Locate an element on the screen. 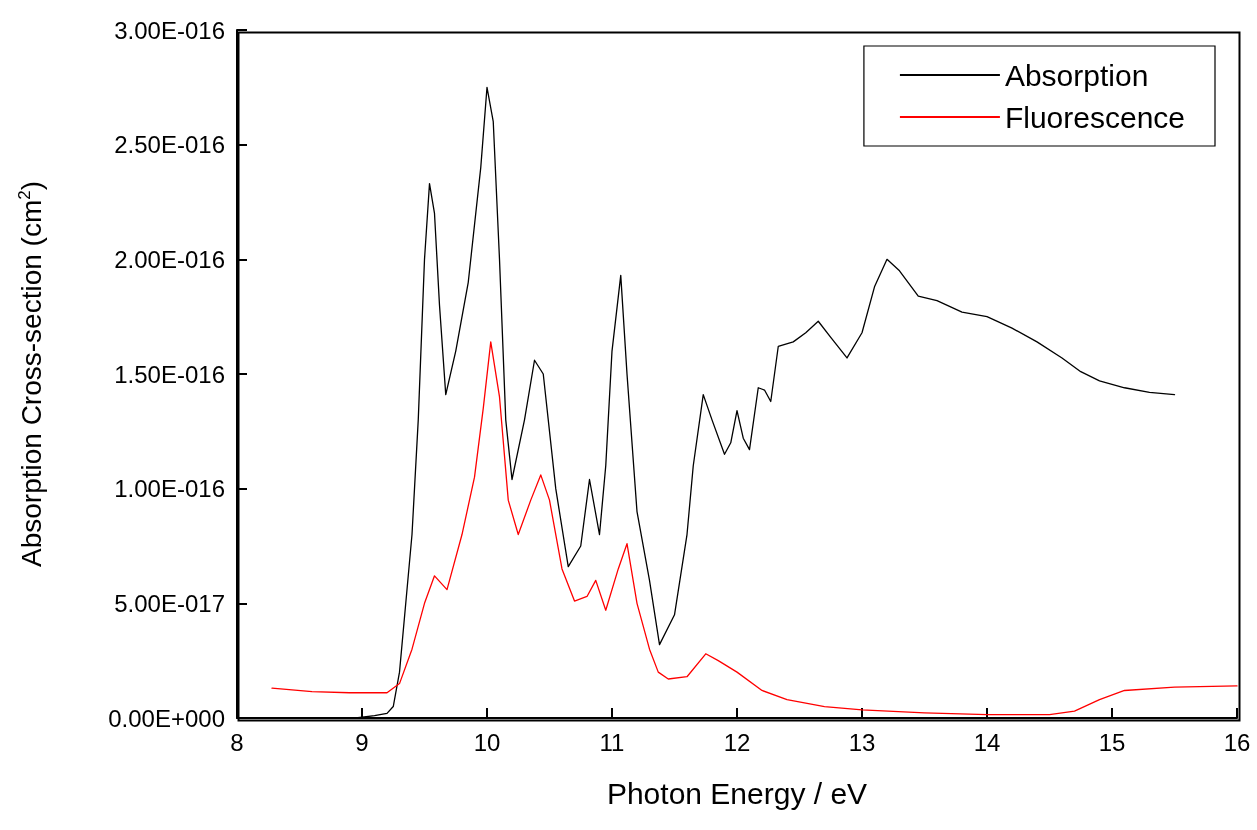  y-tick-label: 1.00E-016 is located at coordinates (169, 489).